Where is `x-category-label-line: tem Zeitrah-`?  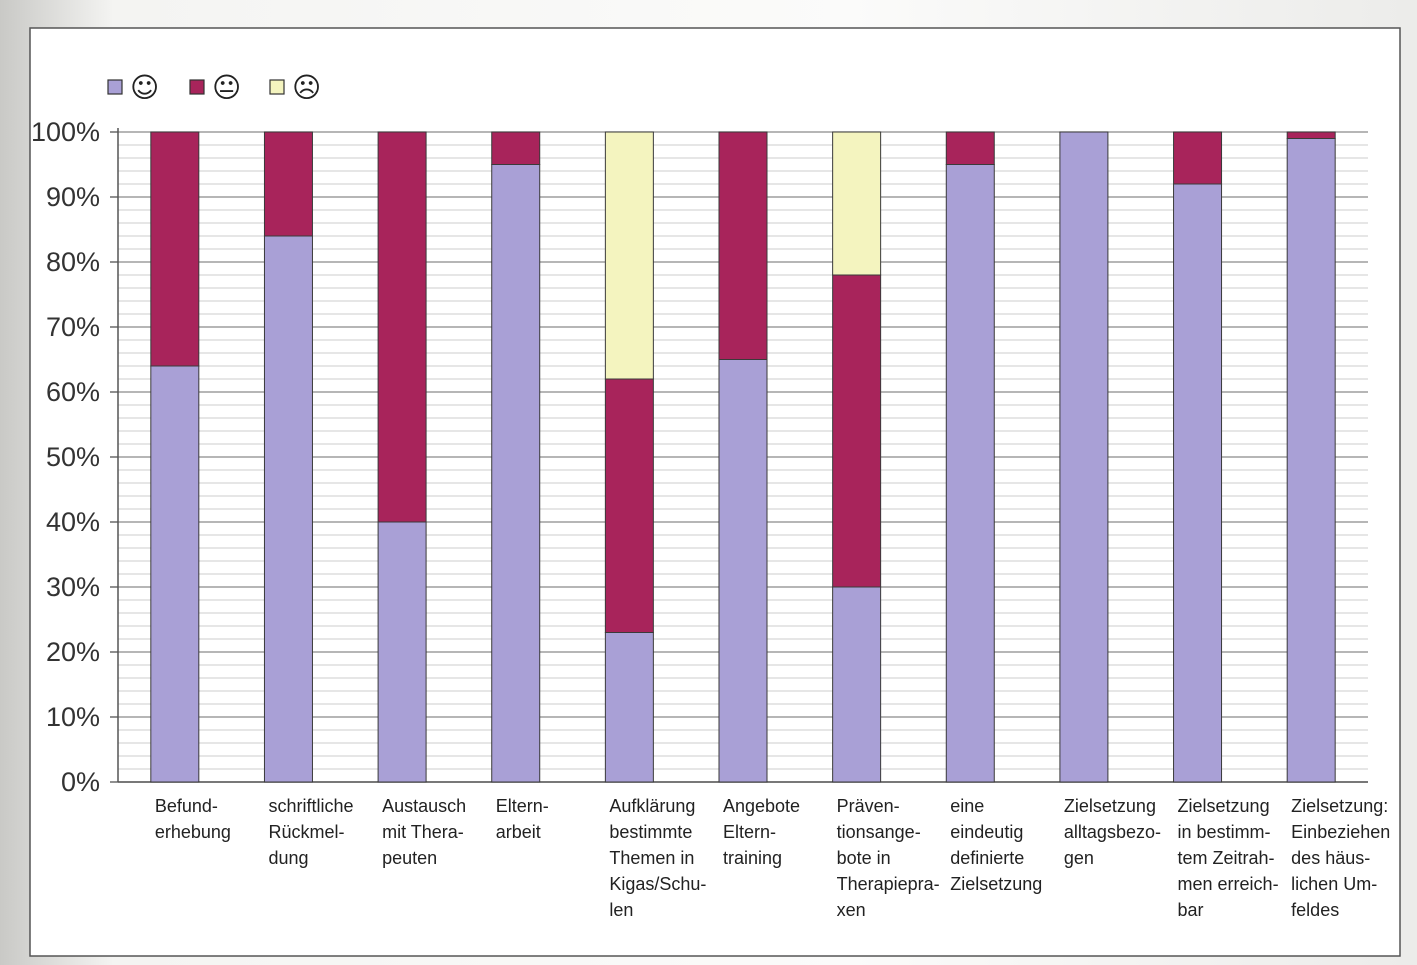
x-category-label-line: tem Zeitrah- is located at coordinates (1226, 858).